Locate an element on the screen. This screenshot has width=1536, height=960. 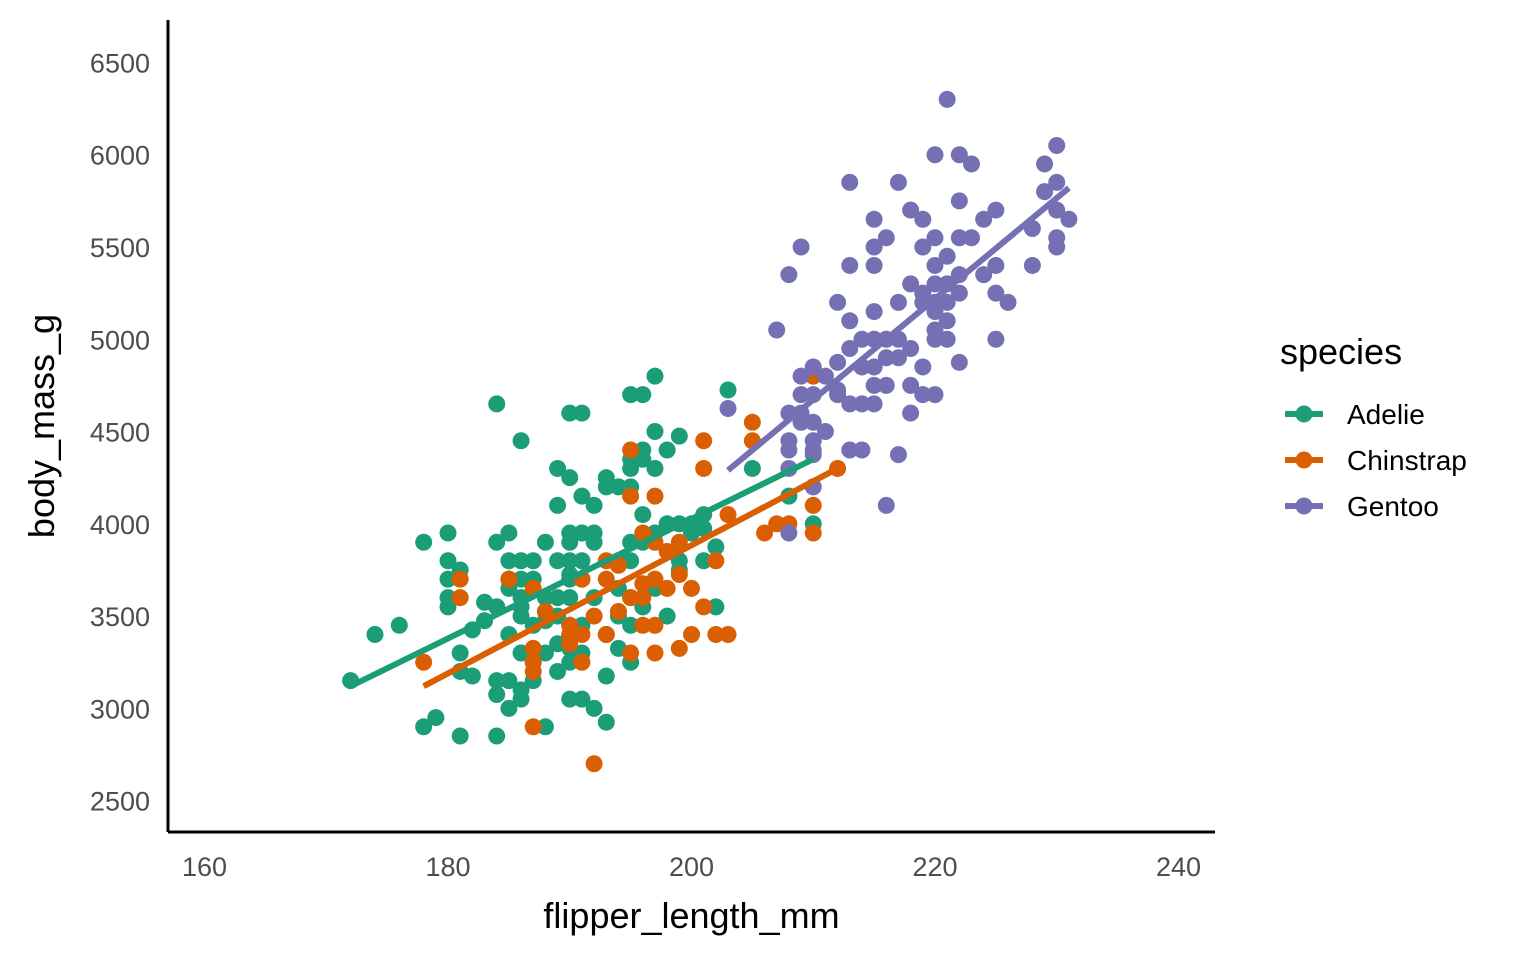
legend: species Adelie Chinstrap Gentoo is located at coordinates (1373, 426).